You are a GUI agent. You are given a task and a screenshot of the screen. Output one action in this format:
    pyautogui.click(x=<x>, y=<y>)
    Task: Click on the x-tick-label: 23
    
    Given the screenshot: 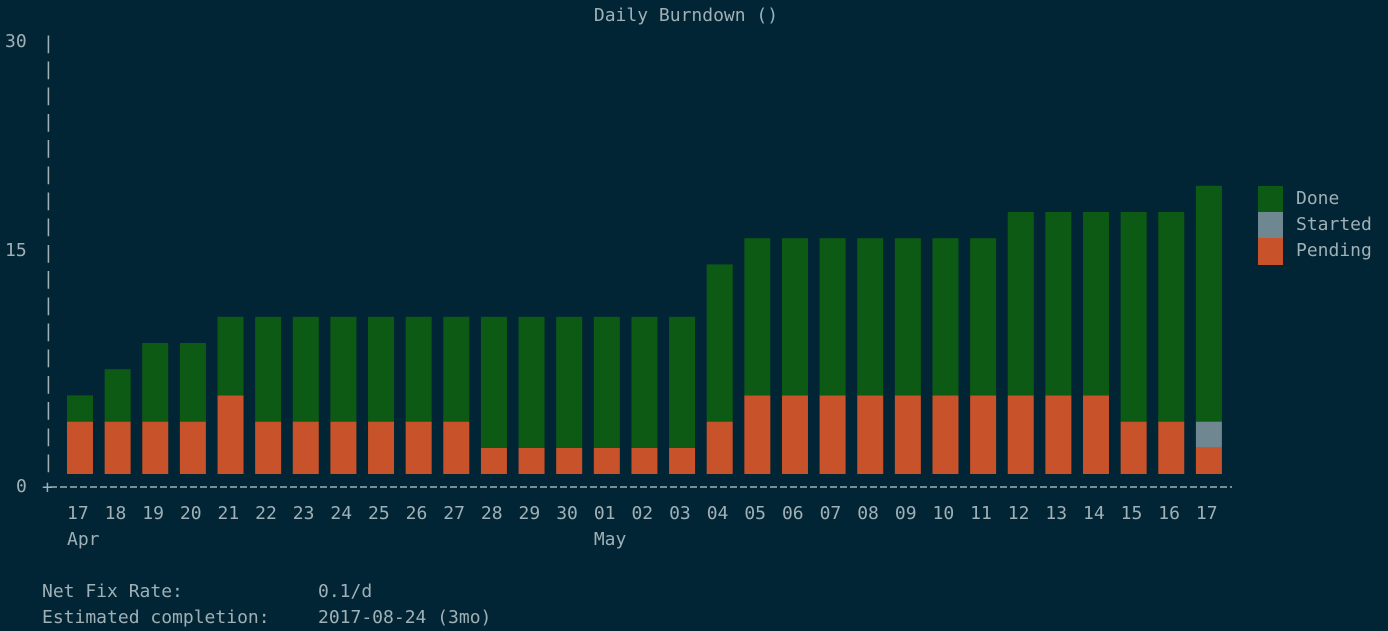 What is the action you would take?
    pyautogui.click(x=303, y=513)
    